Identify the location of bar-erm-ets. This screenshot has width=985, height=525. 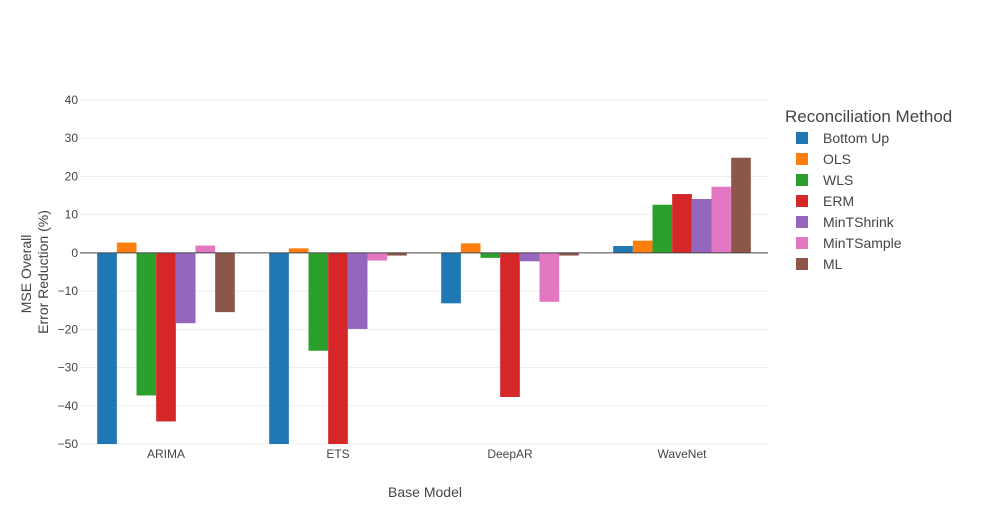
(338, 348).